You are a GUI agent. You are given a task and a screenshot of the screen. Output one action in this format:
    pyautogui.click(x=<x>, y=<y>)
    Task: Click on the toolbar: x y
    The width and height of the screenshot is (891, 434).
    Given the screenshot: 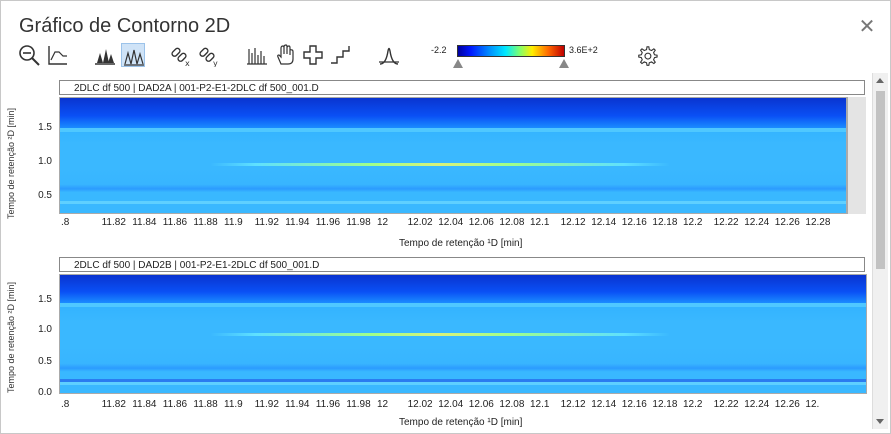 What is the action you would take?
    pyautogui.click(x=367, y=57)
    